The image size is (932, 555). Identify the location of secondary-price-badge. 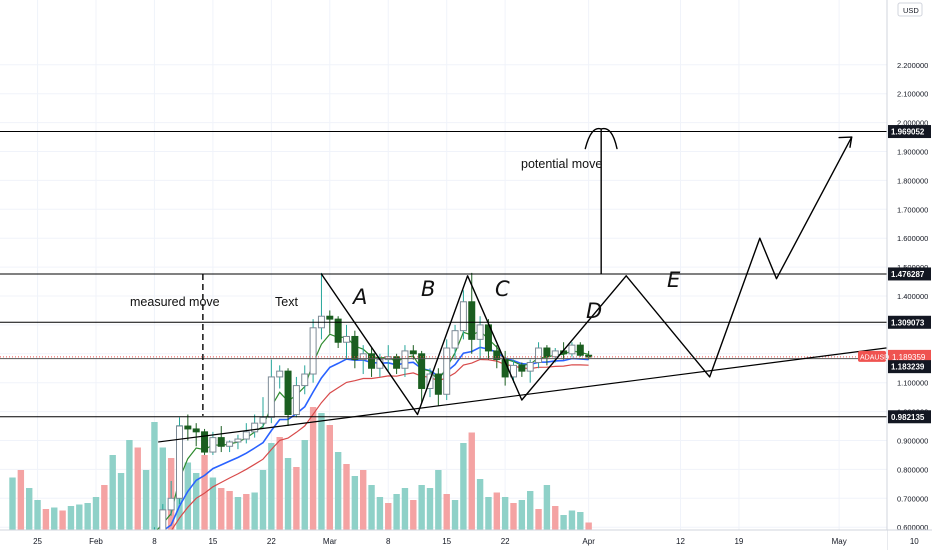
(909, 367).